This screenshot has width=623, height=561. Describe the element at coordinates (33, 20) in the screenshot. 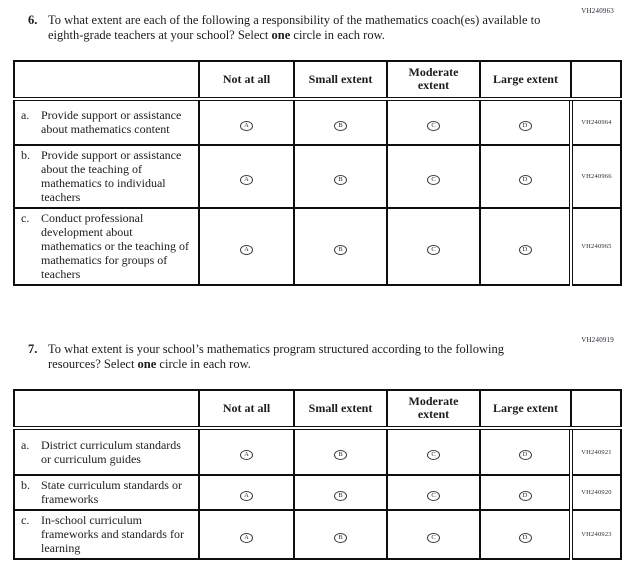

I see `question-6-number: 6.` at that location.